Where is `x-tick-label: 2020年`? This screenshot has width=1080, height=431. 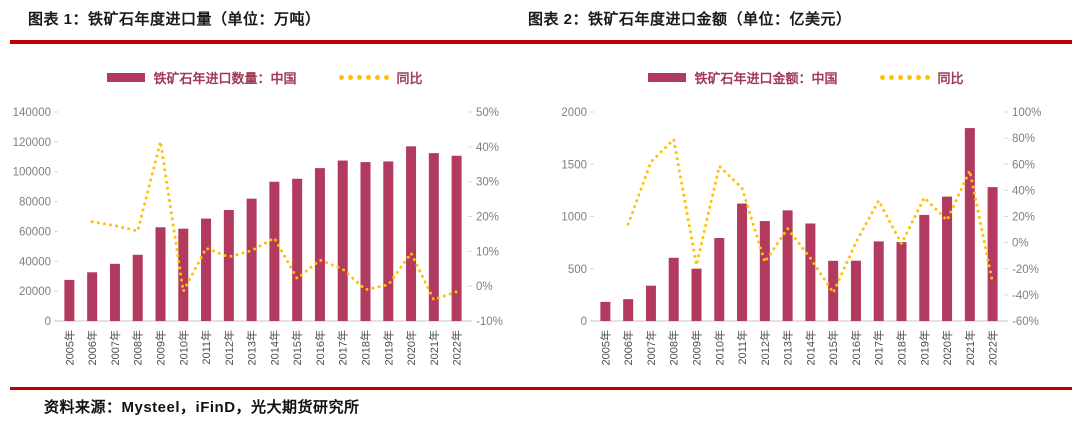
x-tick-label: 2020年 is located at coordinates (947, 347).